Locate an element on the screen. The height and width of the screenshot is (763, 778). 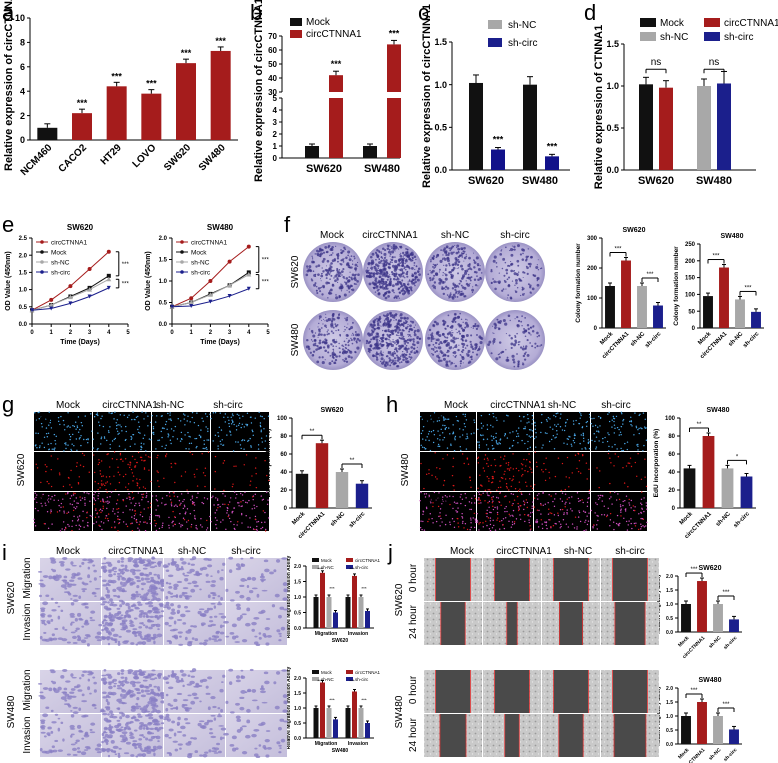
j1-xlabel-Mock: Mock is located at coordinates (683, 641).